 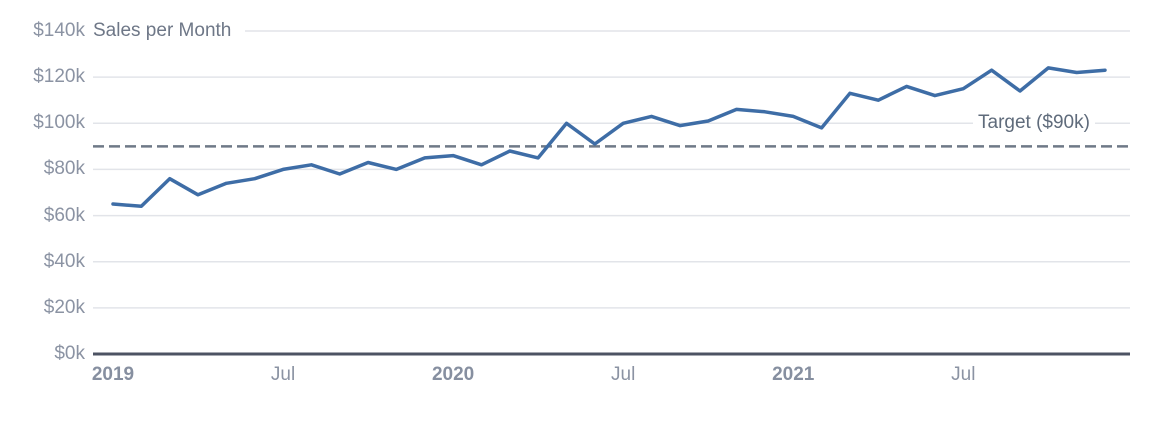 I want to click on y-tick-label: $100k, so click(x=59, y=123).